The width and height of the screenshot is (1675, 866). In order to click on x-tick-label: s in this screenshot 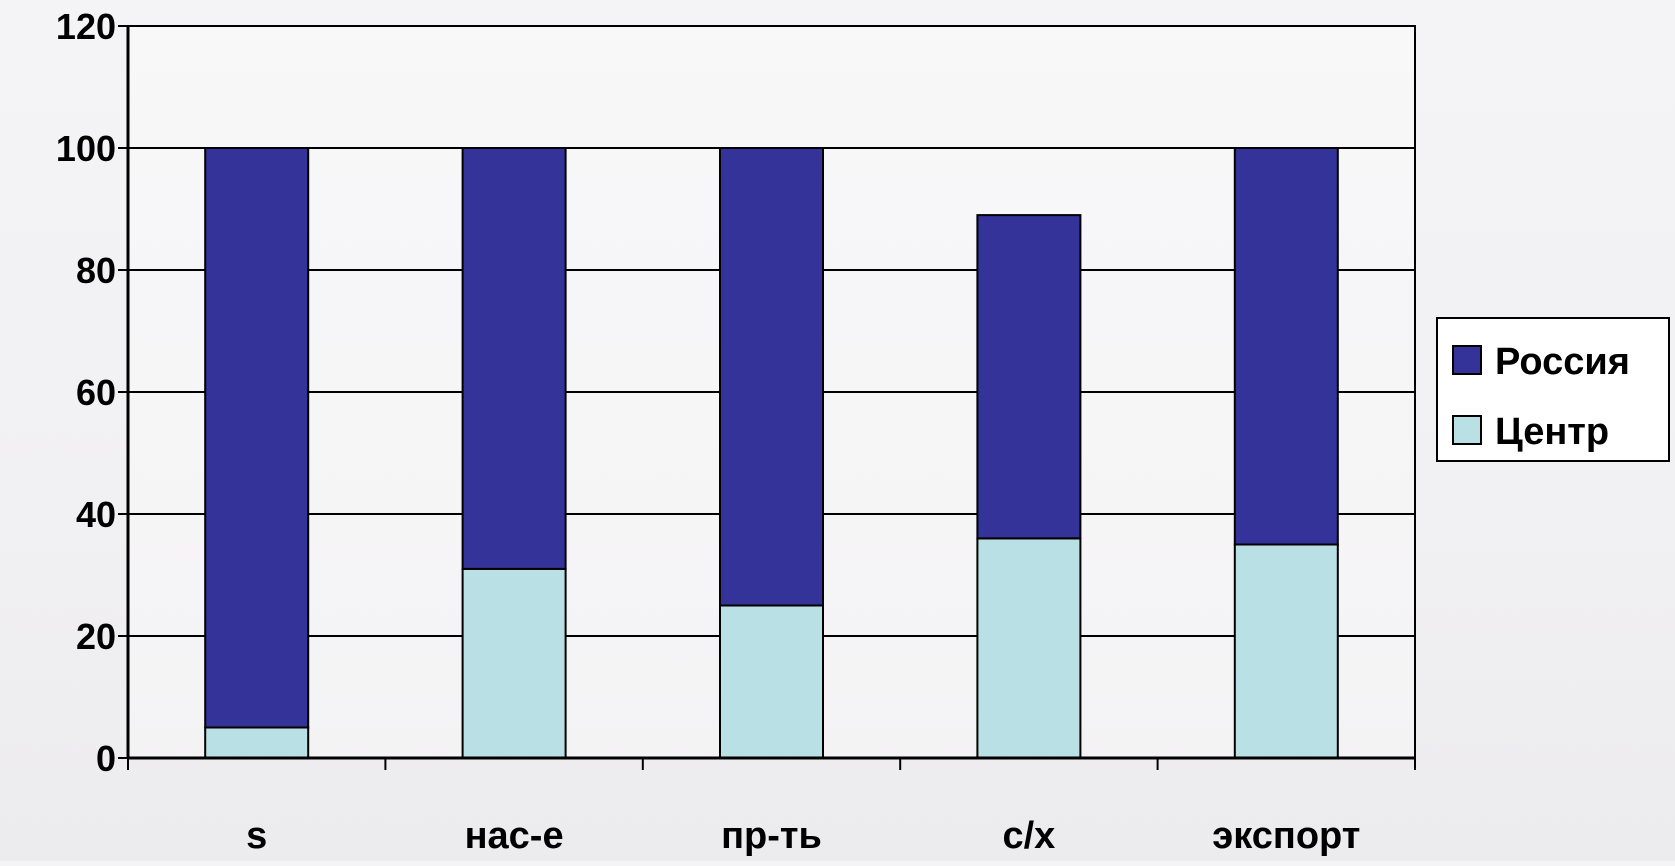, I will do `click(256, 836)`.